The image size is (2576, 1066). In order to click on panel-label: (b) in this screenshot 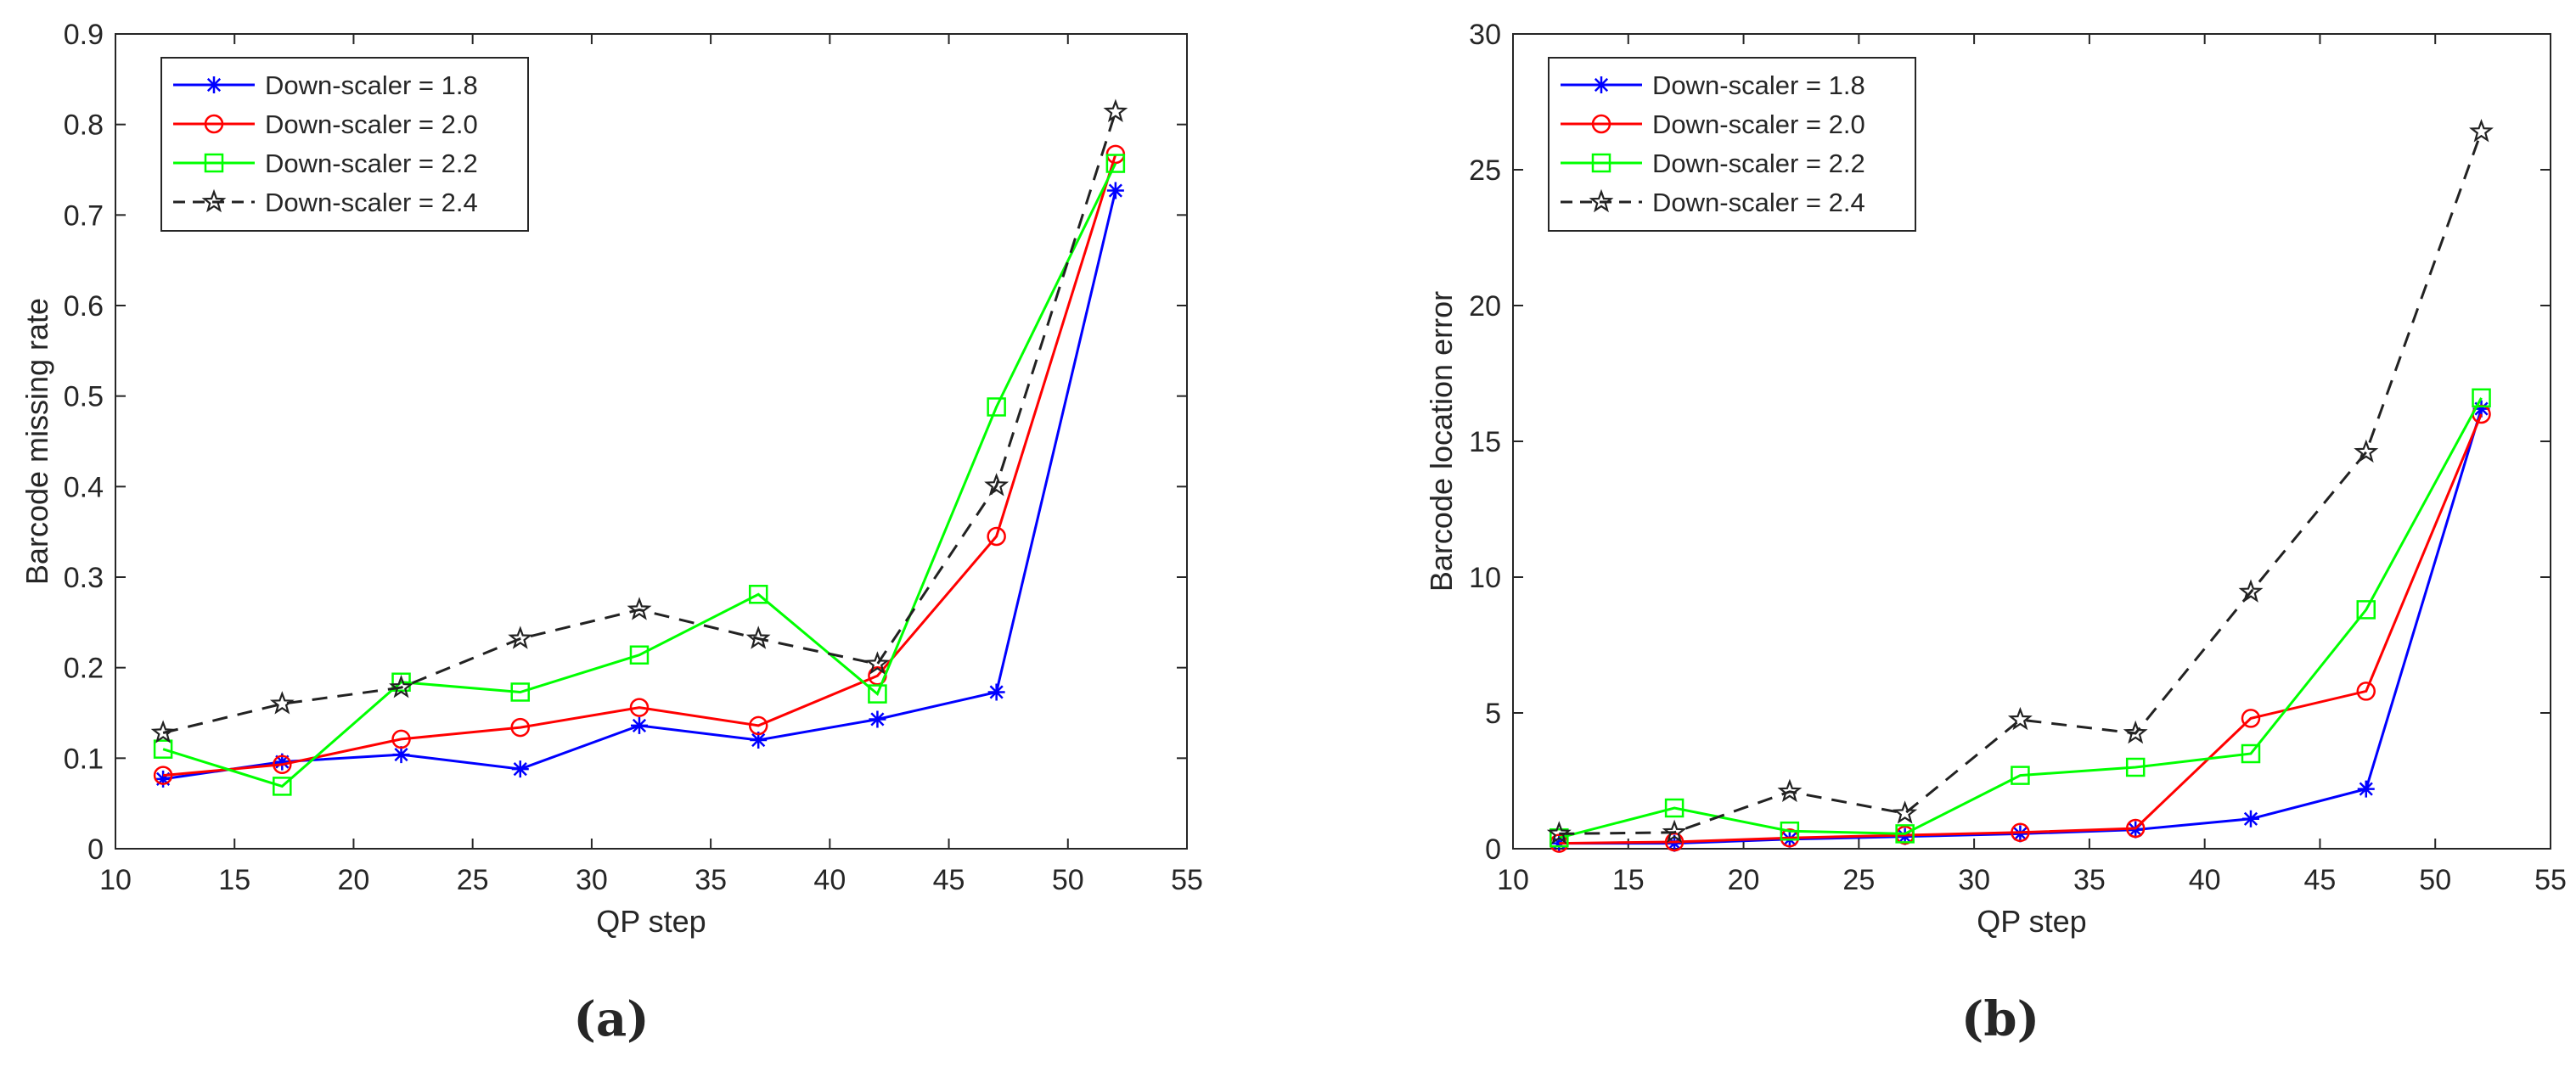, I will do `click(2000, 1019)`.